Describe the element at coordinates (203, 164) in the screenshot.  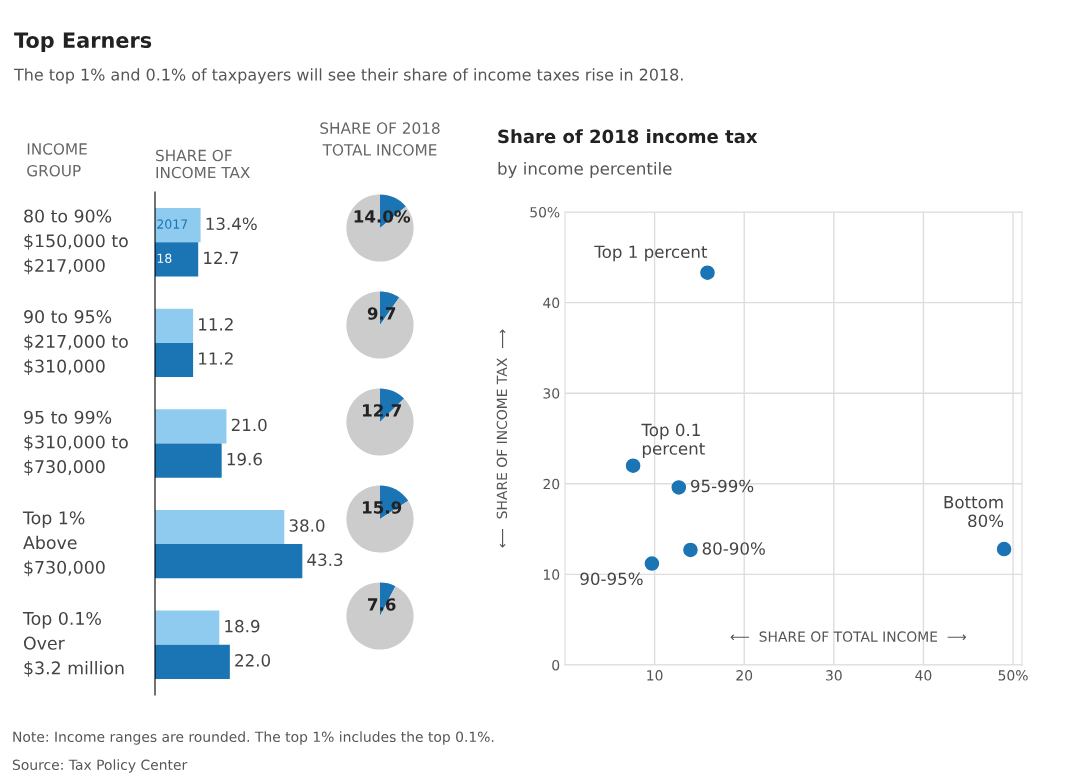
I see `x-axis-title: SHARE OF INCOME TAX` at that location.